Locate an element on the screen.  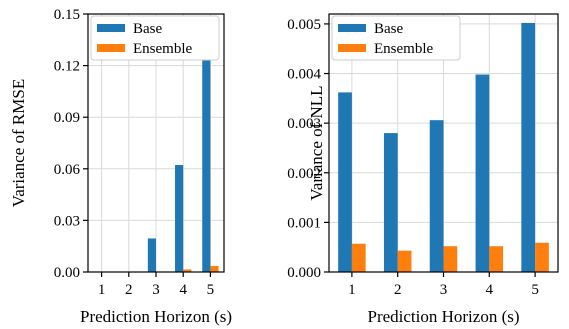
y-tick-label: 0.12 is located at coordinates (67, 67).